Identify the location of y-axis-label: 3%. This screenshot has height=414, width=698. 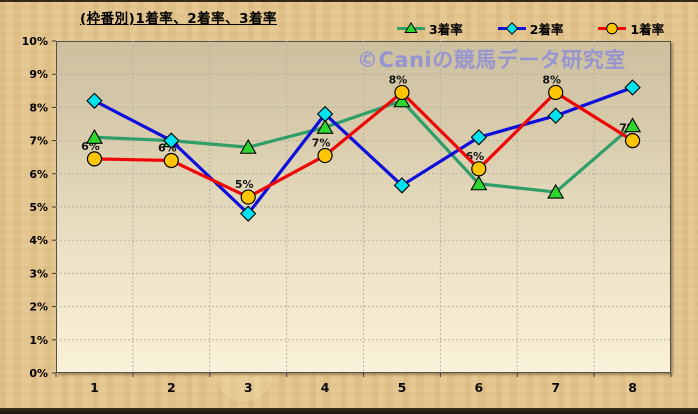
(38, 273).